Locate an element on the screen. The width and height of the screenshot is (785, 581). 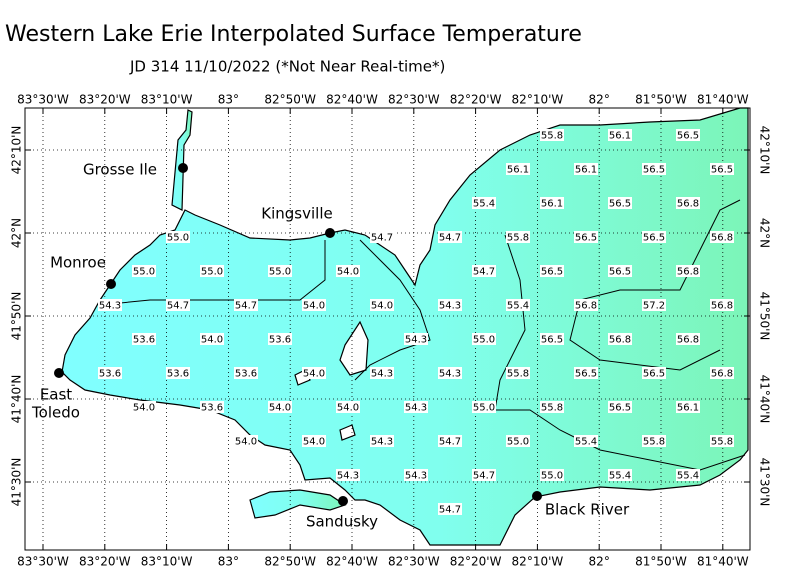
lon-label: 83°10'W is located at coordinates (167, 562).